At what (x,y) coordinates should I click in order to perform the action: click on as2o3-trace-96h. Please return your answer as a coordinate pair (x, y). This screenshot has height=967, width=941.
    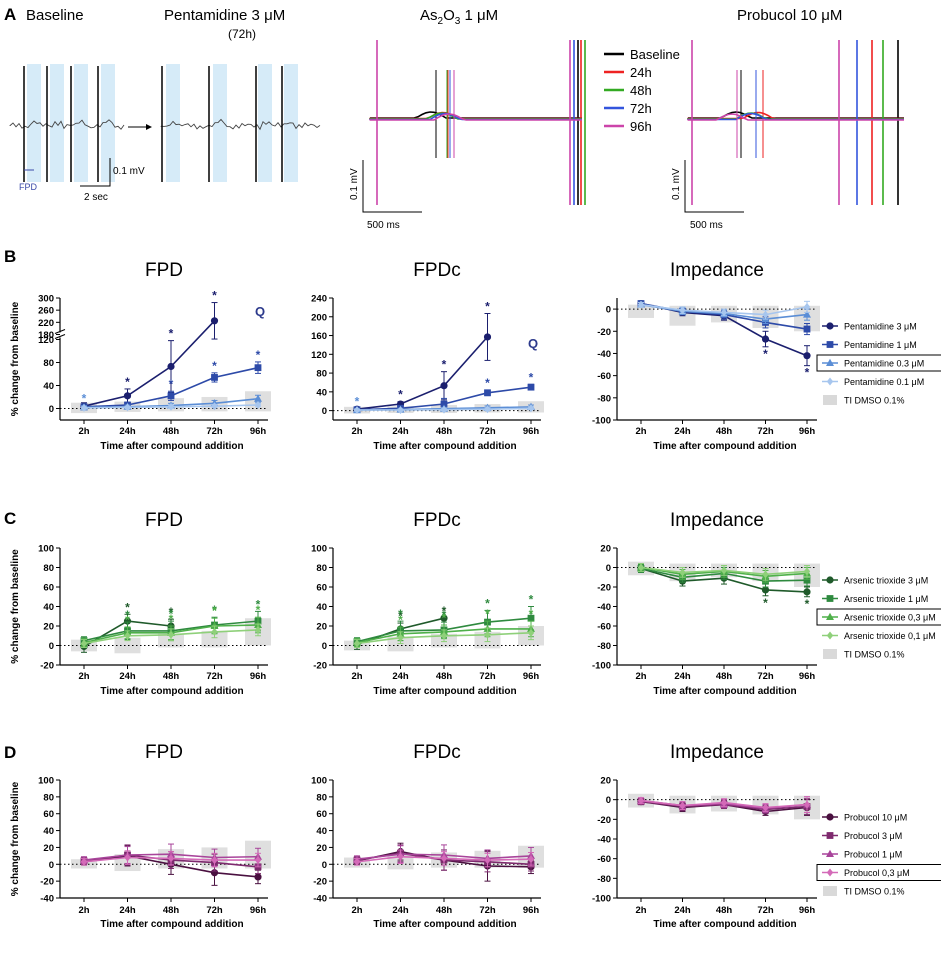
    Looking at the image, I should click on (475, 117).